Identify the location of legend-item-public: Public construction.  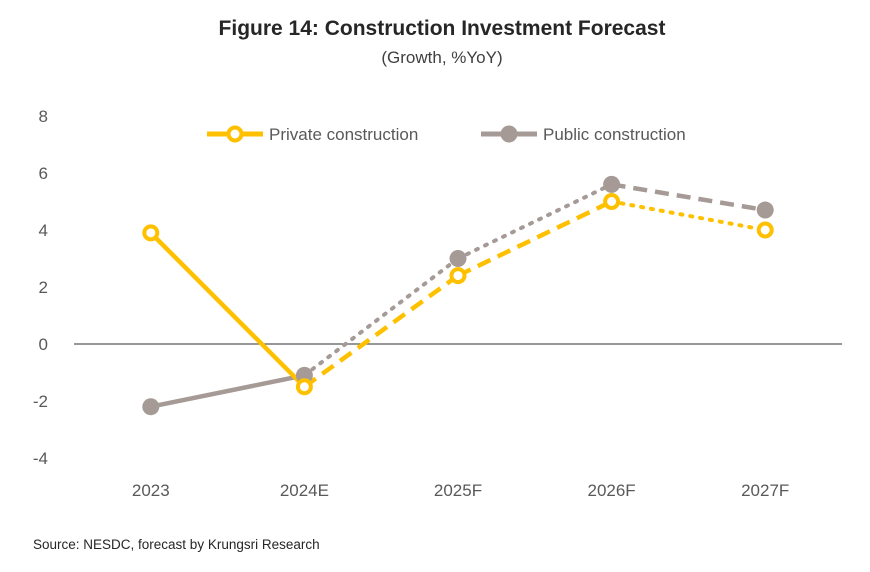
(583, 134).